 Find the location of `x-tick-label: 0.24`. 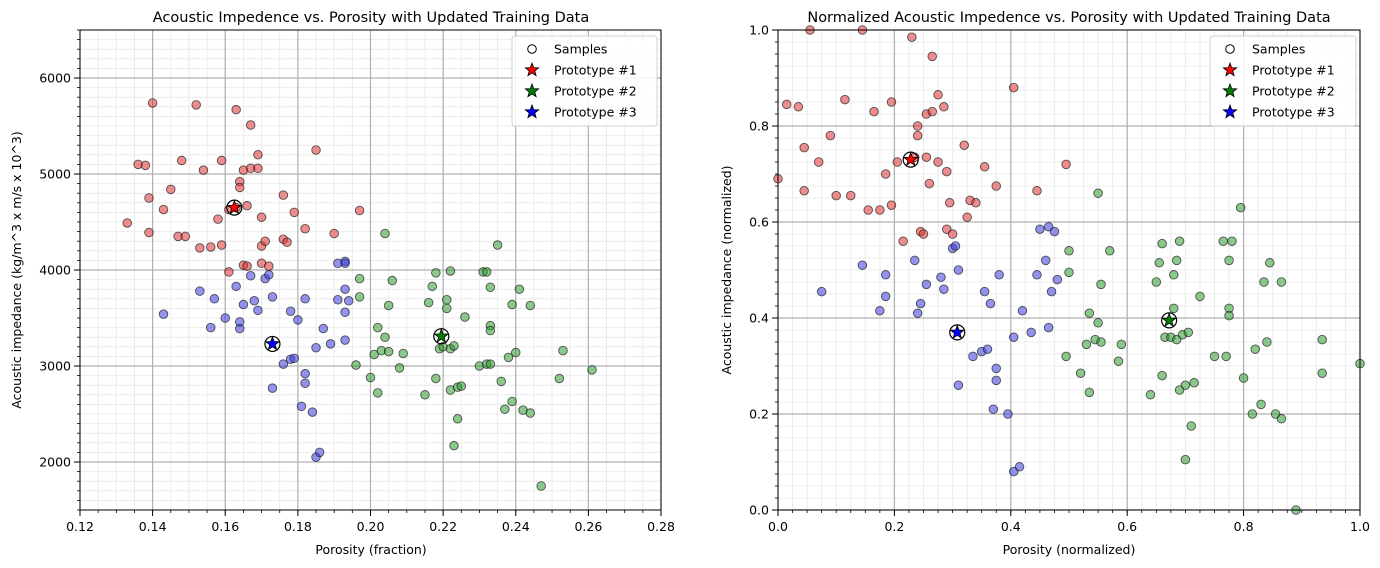

x-tick-label: 0.24 is located at coordinates (516, 526).